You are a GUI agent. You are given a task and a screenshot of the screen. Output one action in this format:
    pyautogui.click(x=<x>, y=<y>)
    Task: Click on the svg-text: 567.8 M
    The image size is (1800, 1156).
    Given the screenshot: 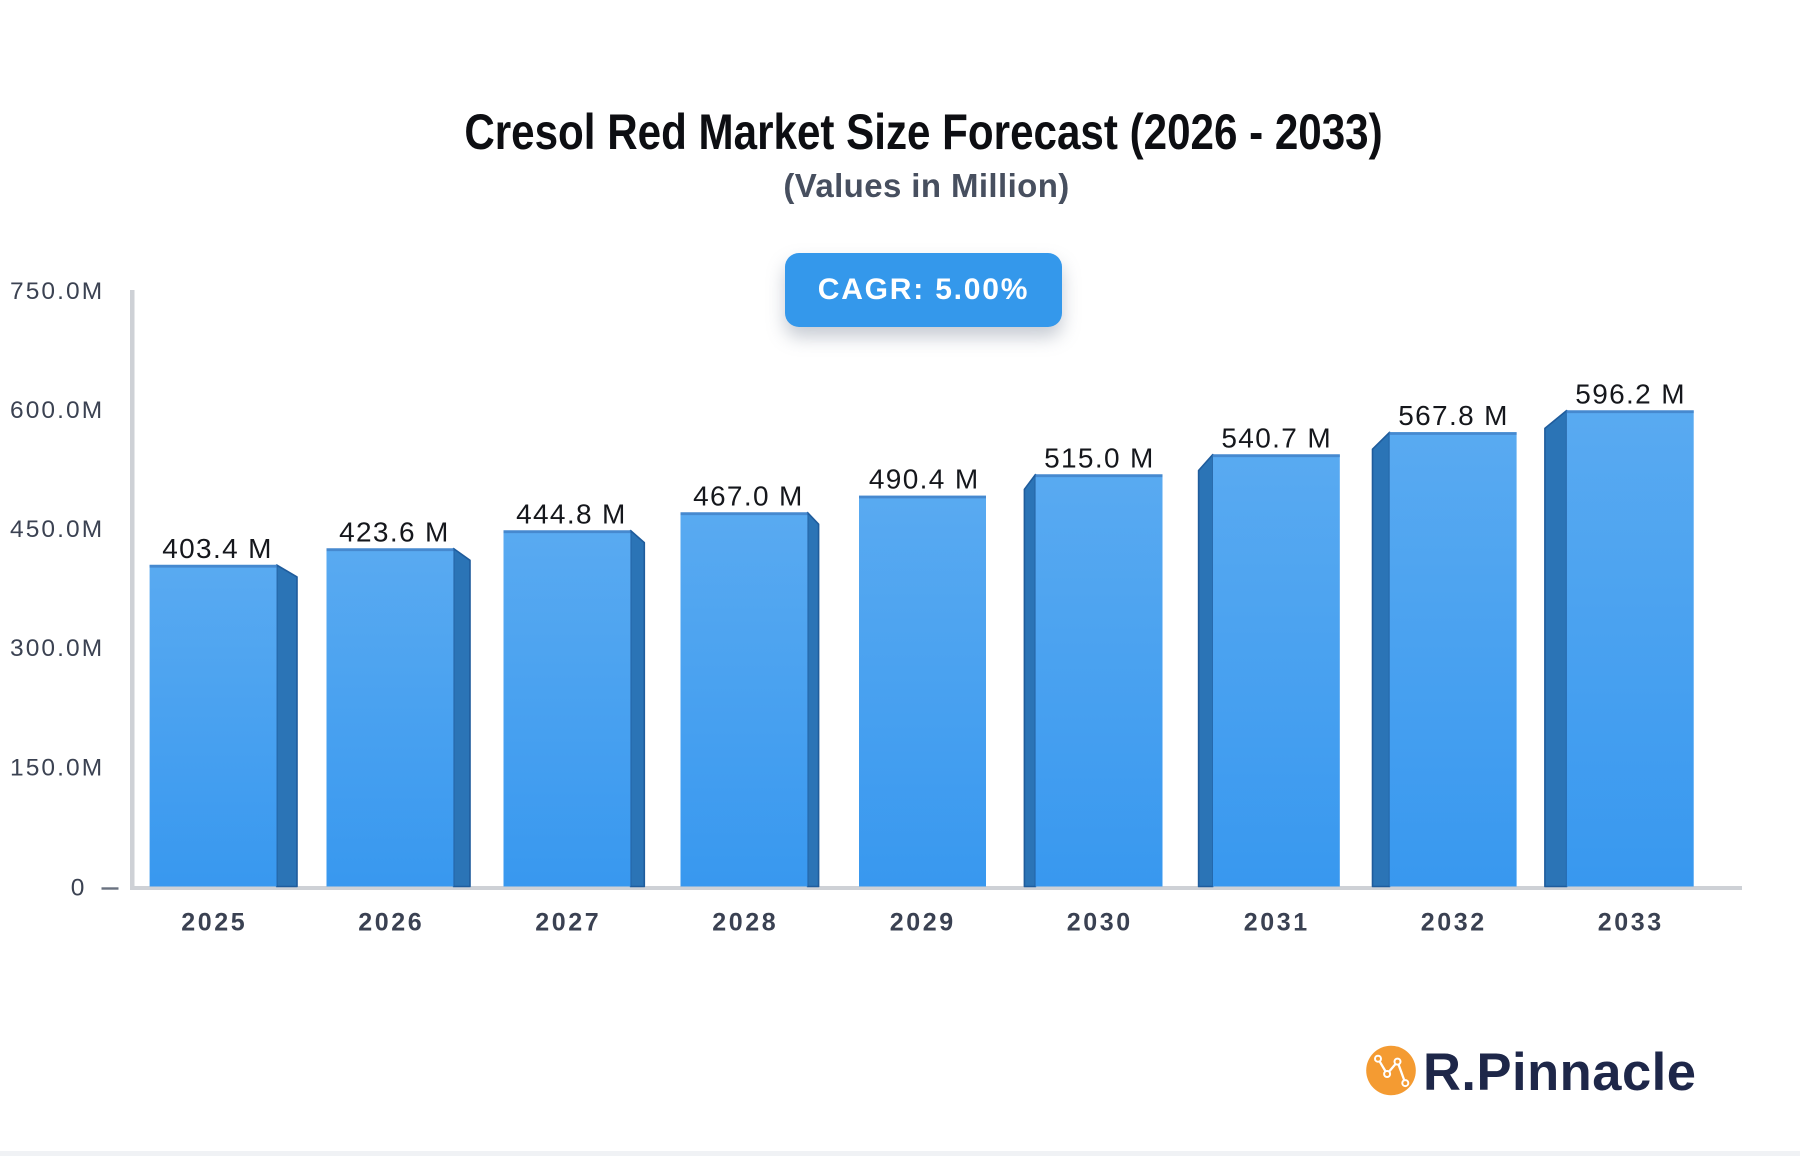 What is the action you would take?
    pyautogui.click(x=1453, y=415)
    